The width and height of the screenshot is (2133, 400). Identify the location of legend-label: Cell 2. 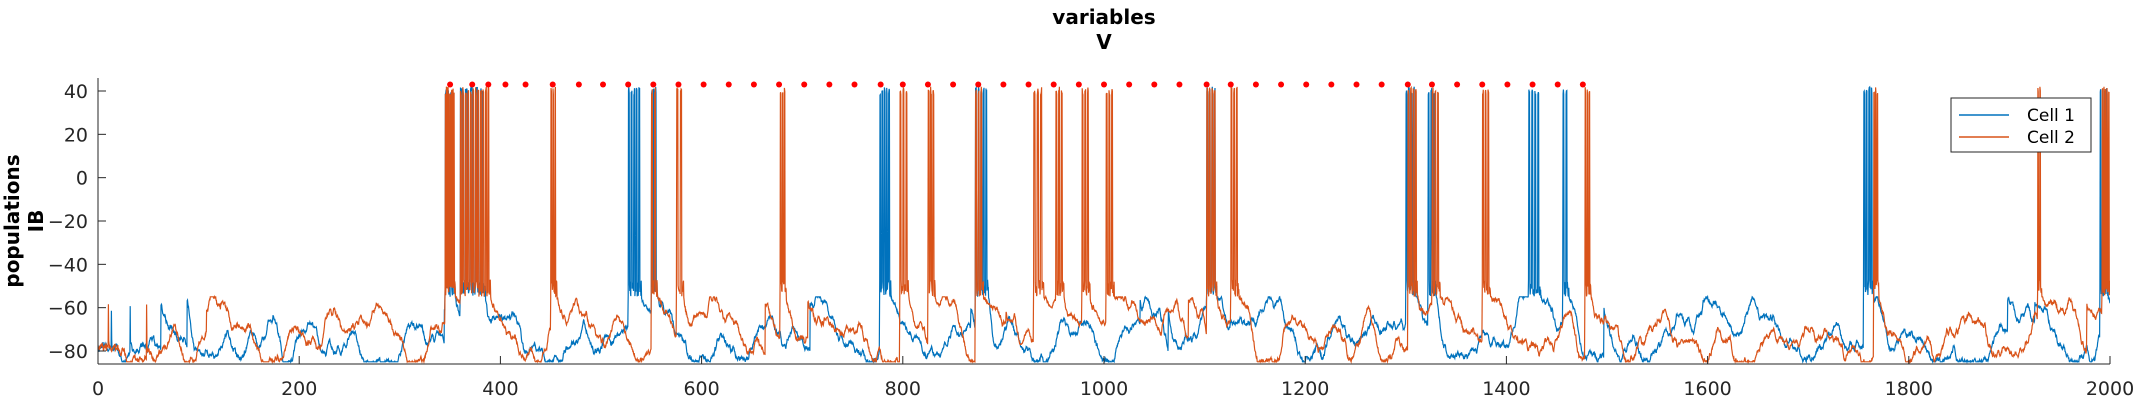
(2051, 138).